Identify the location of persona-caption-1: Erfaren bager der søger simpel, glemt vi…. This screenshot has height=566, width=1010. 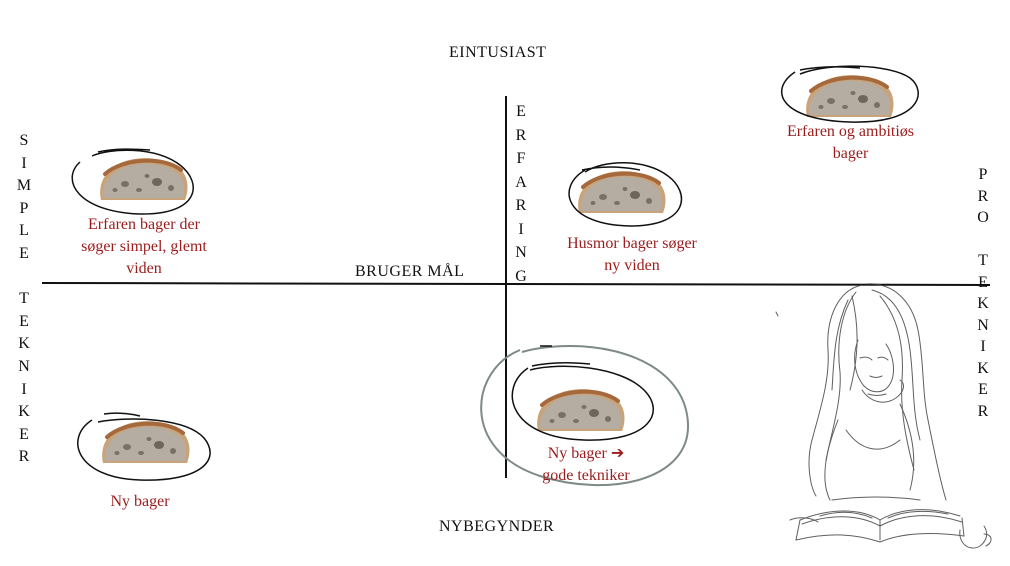
(144, 246).